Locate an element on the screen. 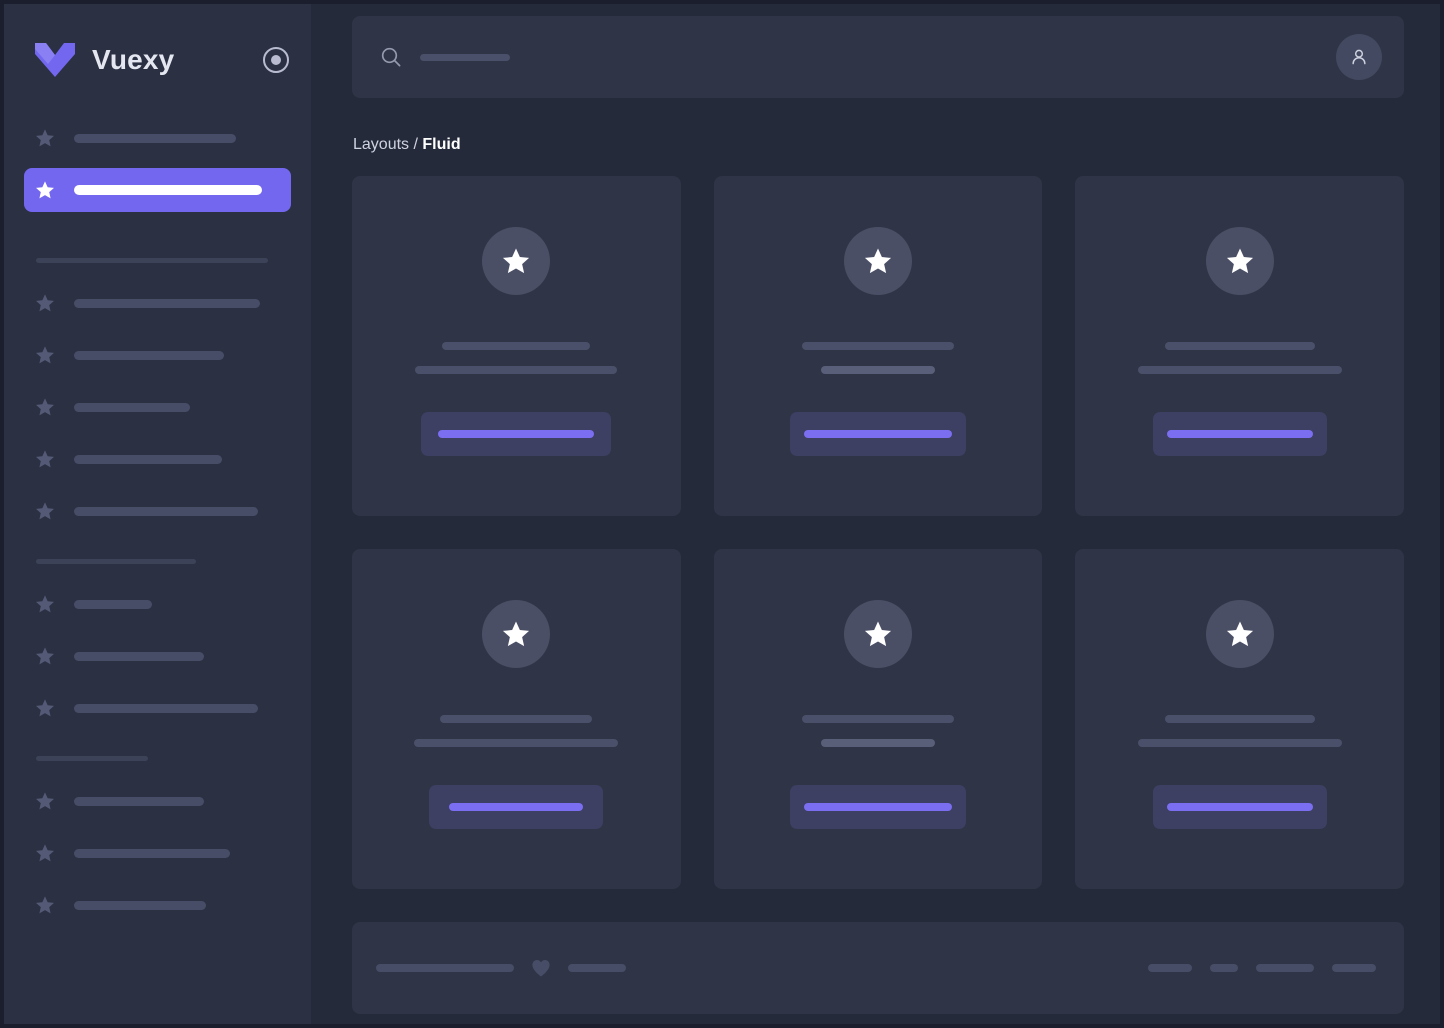 This screenshot has height=1028, width=1444. brand-name: Vuexy is located at coordinates (133, 59).